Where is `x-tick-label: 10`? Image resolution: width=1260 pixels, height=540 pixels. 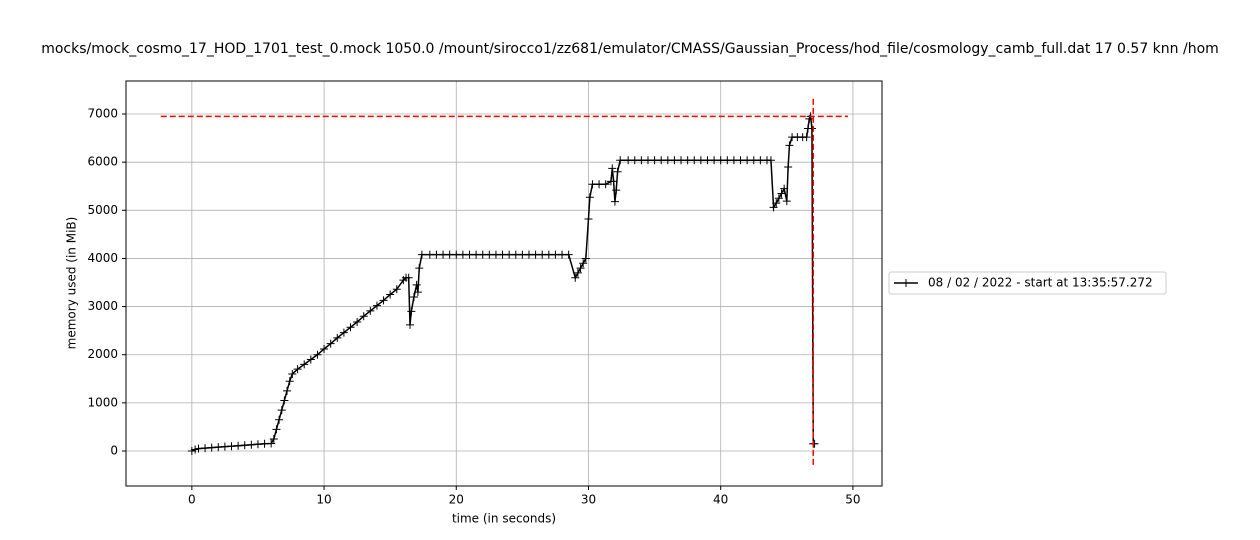 x-tick-label: 10 is located at coordinates (323, 500).